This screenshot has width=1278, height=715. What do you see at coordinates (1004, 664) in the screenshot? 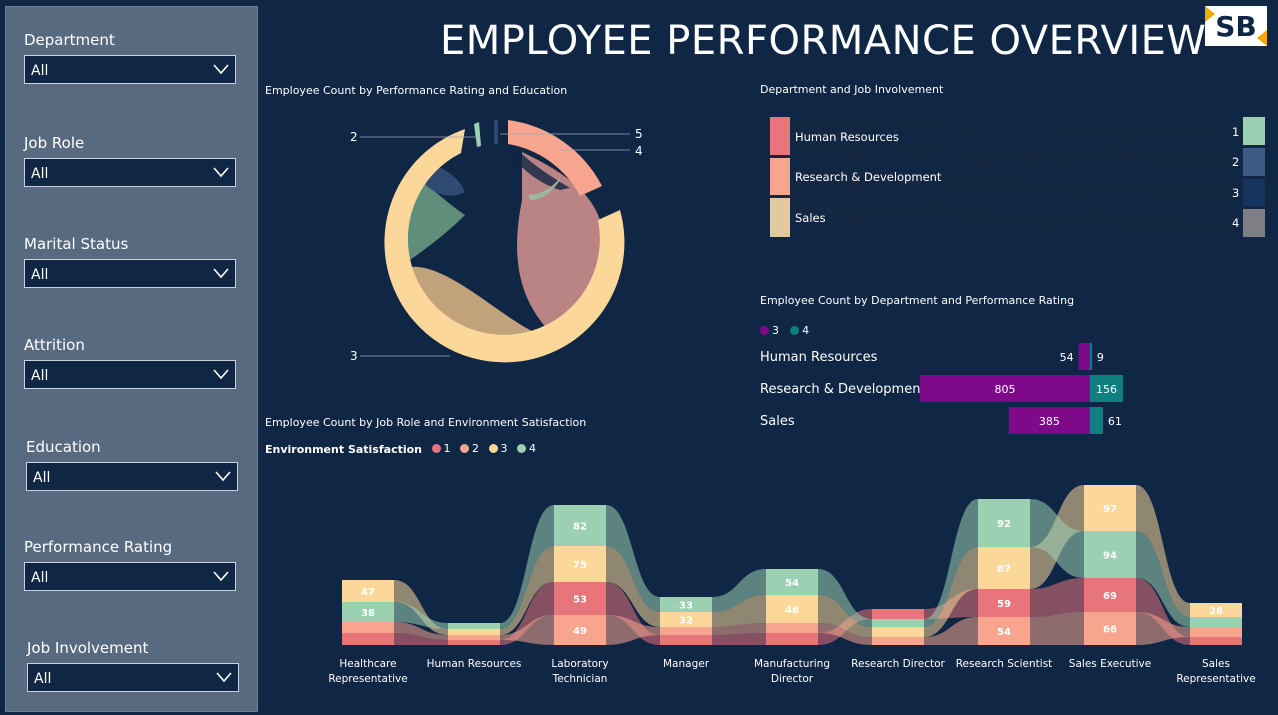
I see `jobrole-category-label: Research Scientist` at bounding box center [1004, 664].